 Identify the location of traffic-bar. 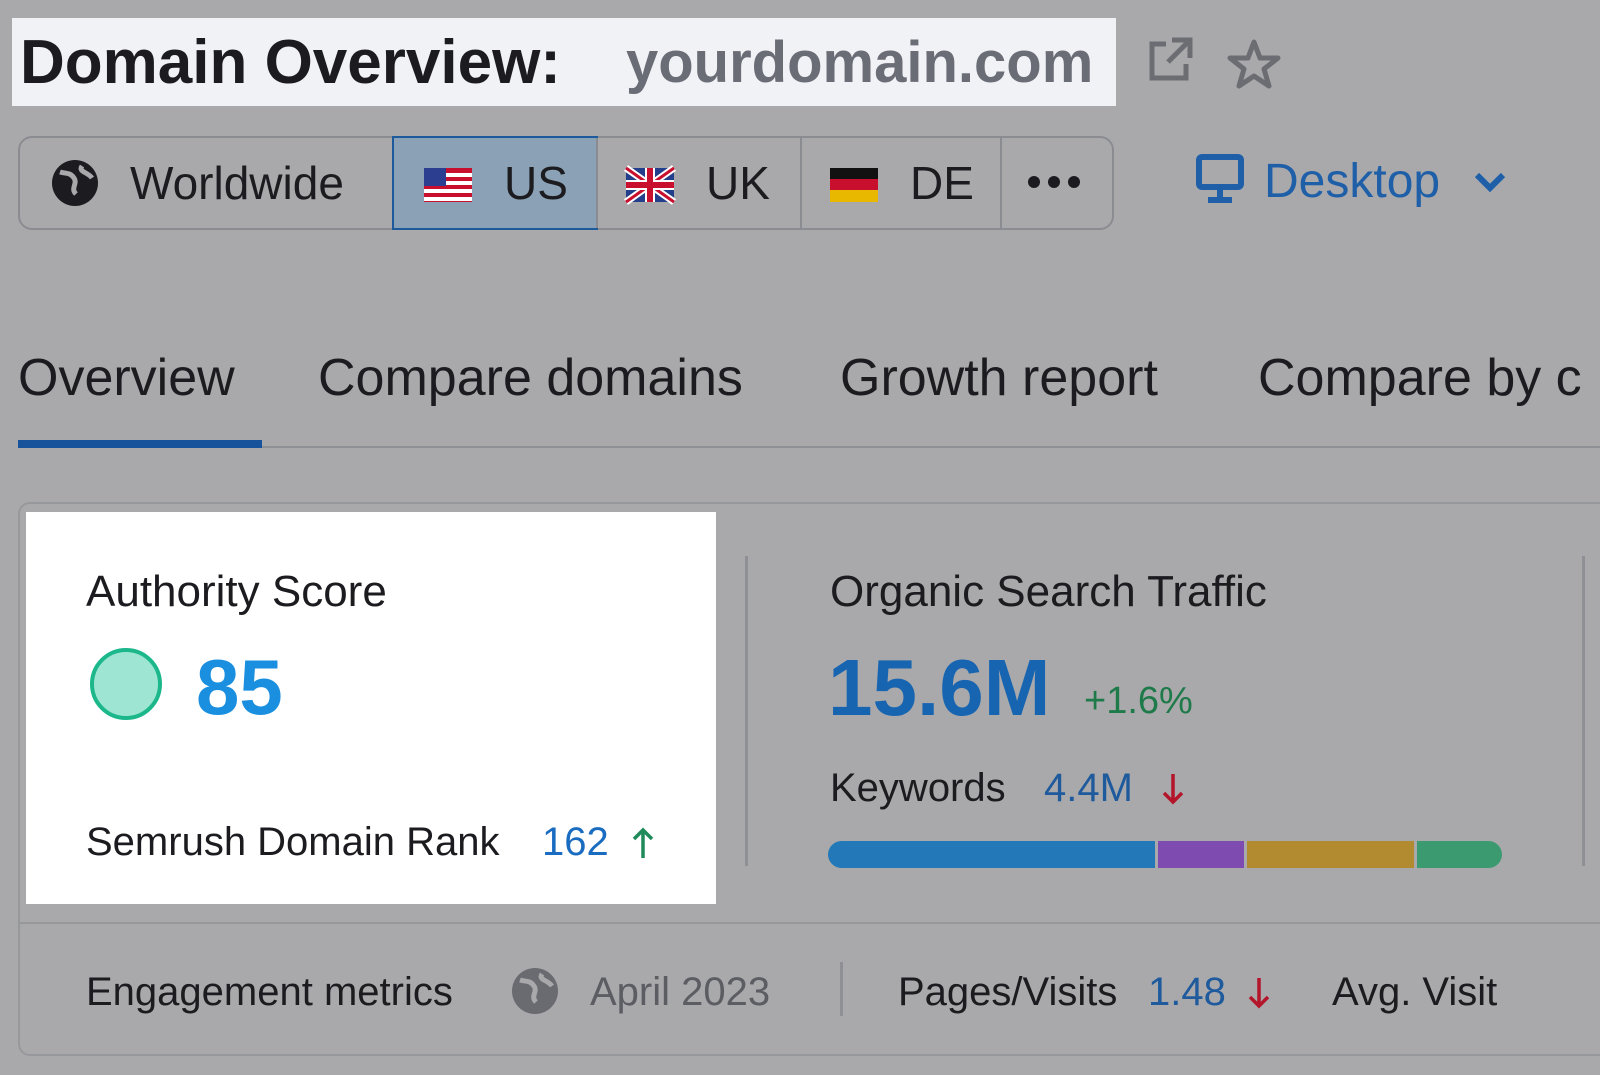
(1165, 854).